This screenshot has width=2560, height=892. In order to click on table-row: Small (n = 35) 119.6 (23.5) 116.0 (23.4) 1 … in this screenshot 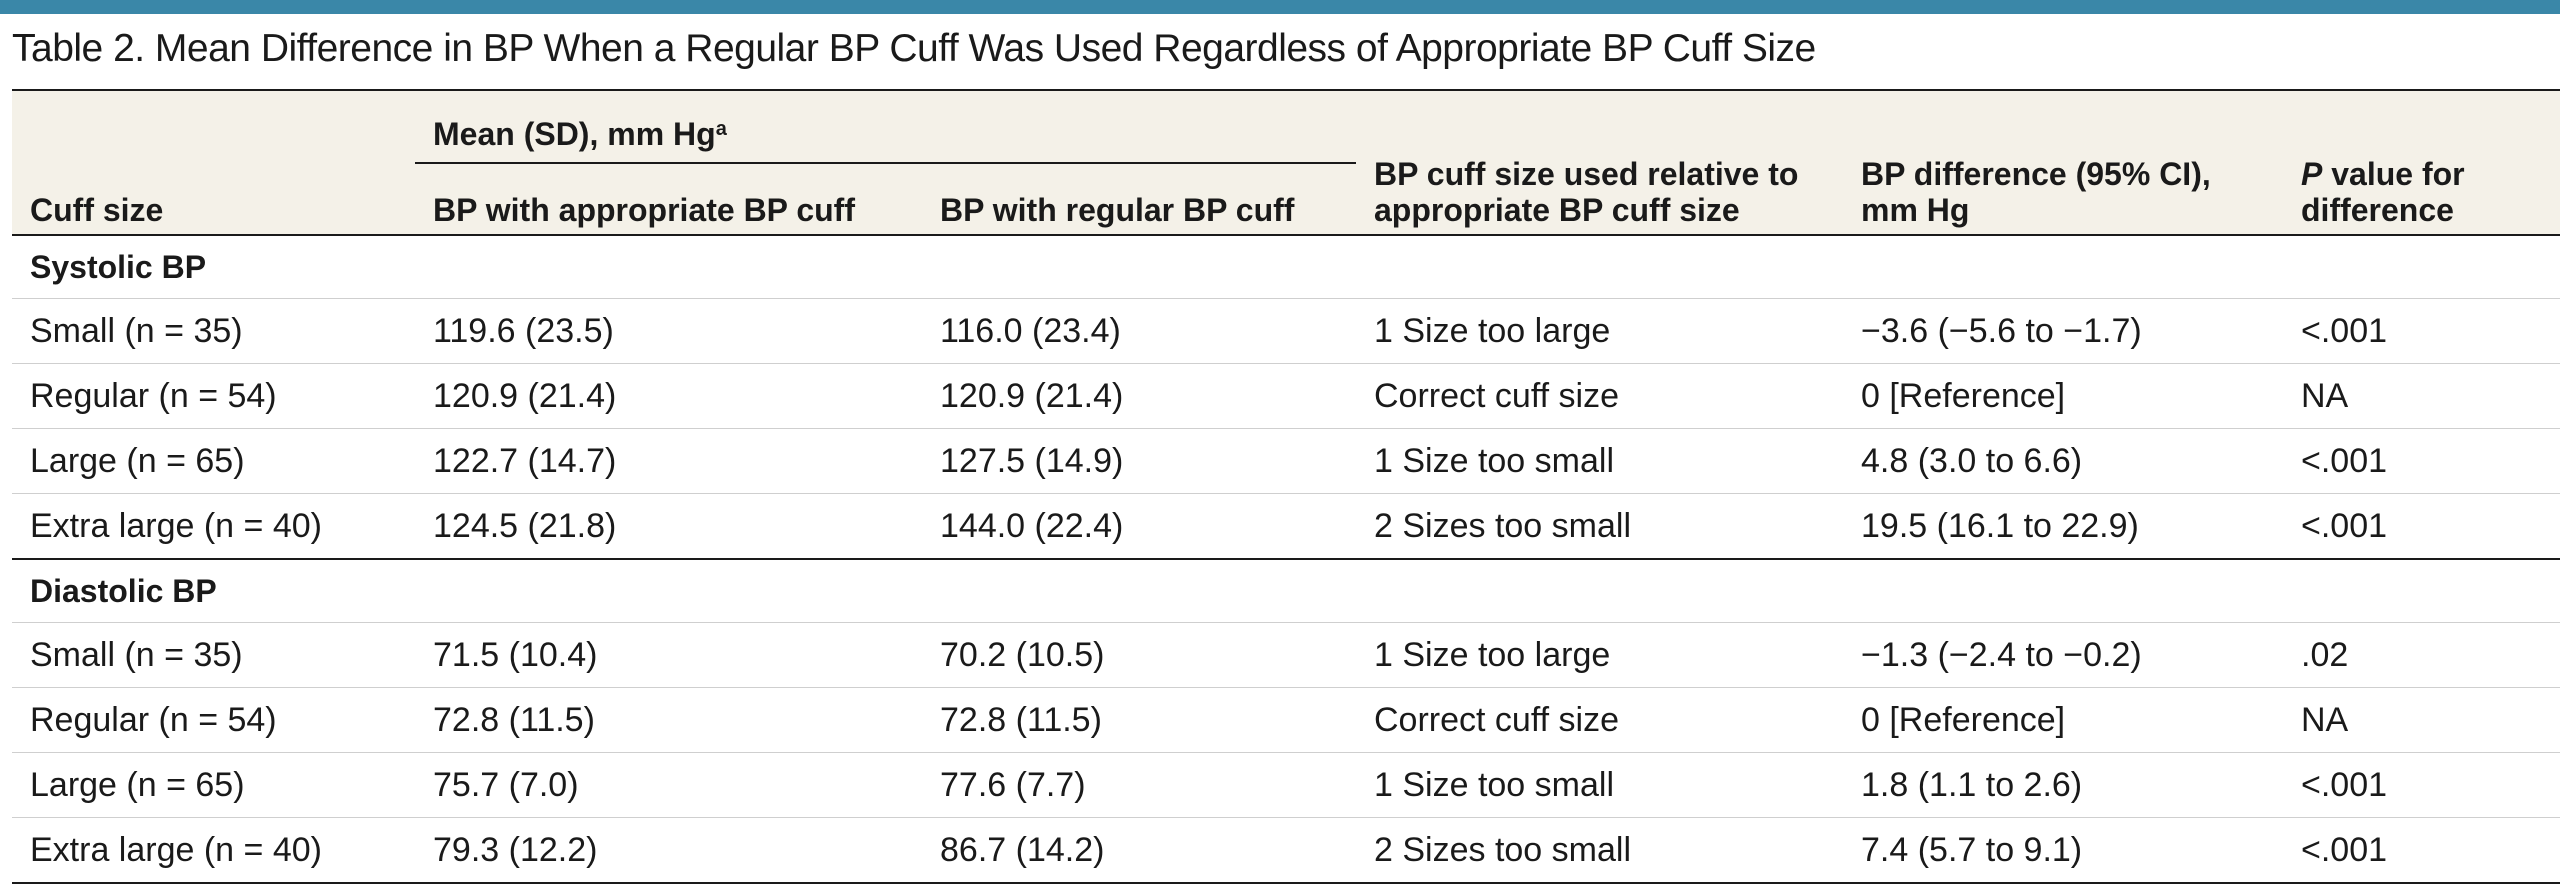, I will do `click(1286, 331)`.